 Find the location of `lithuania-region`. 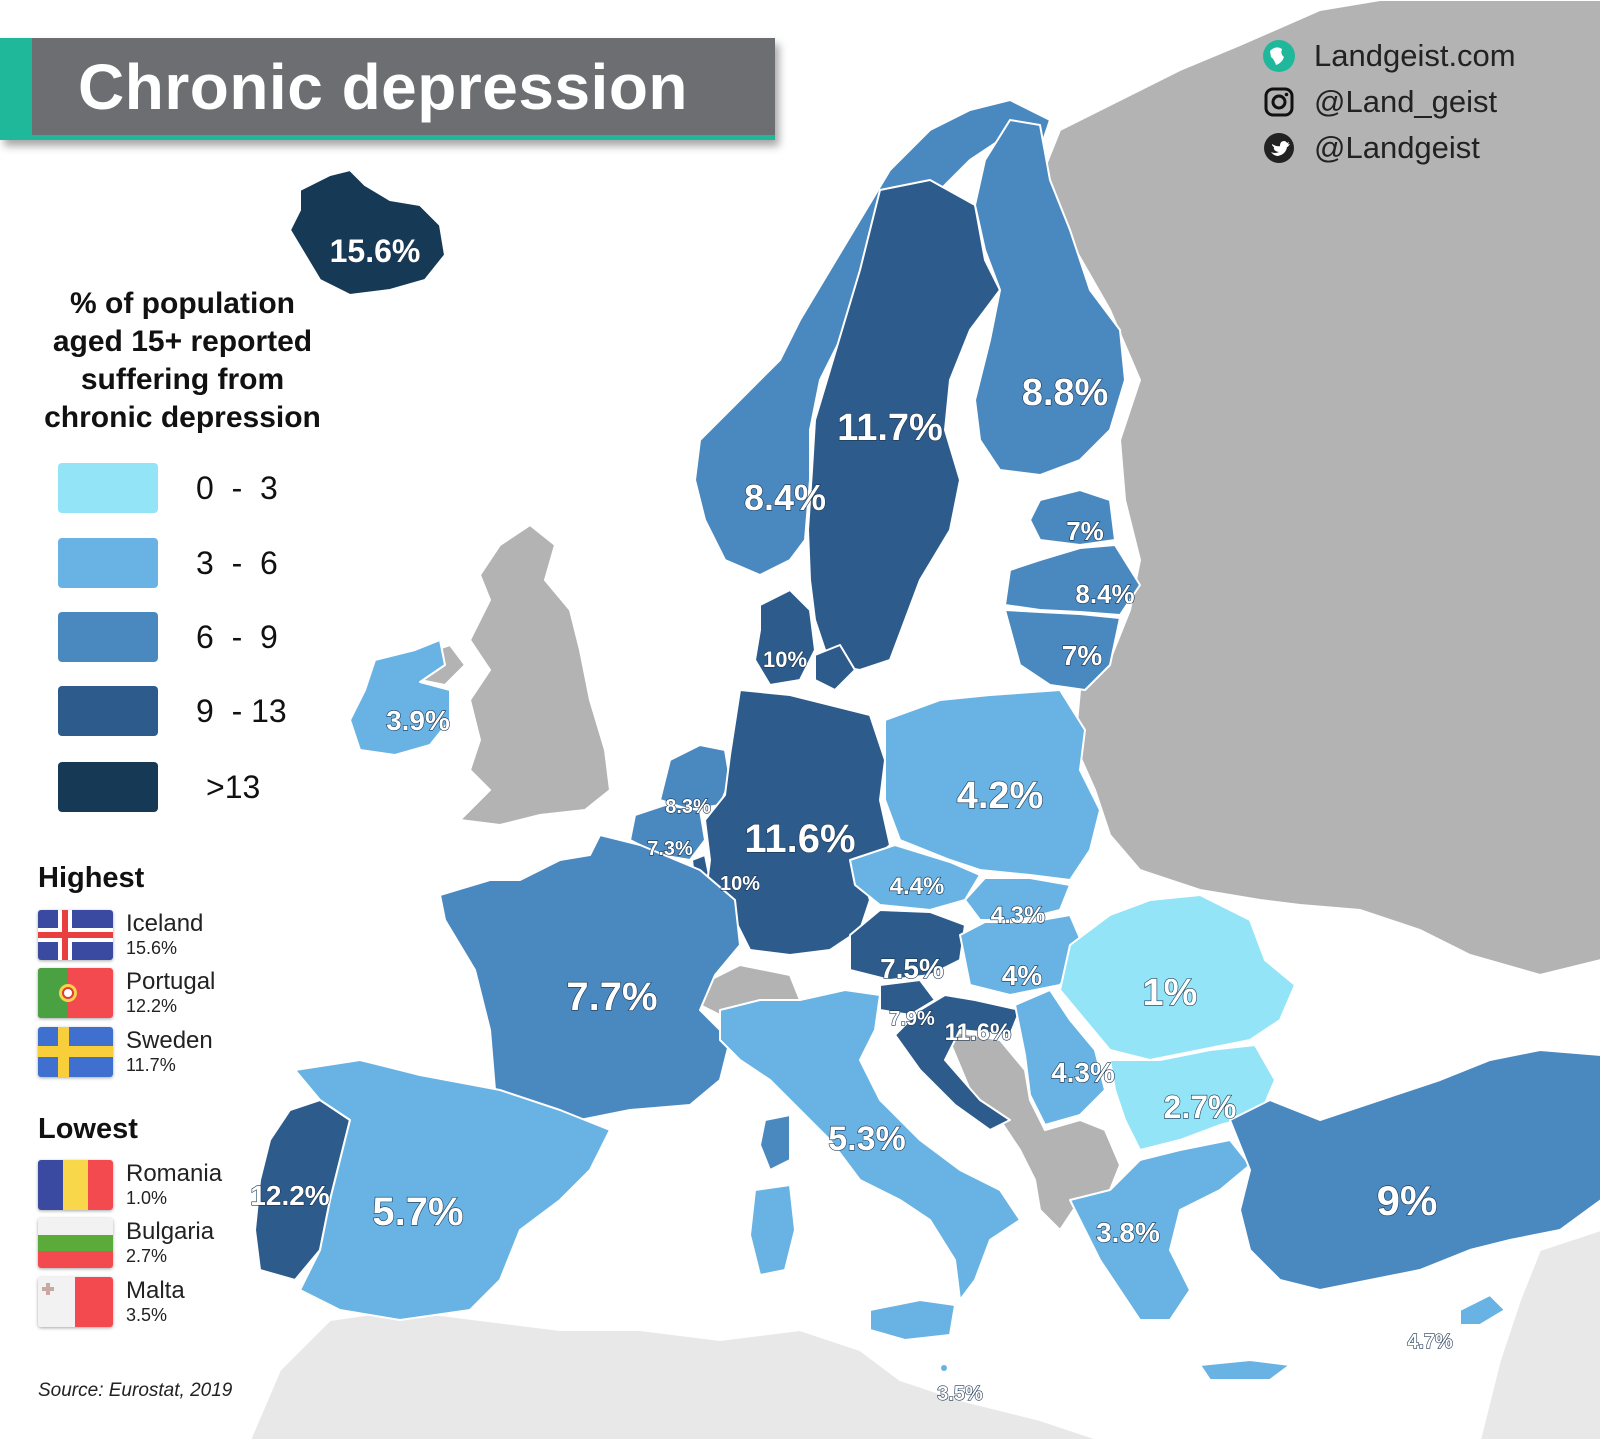

lithuania-region is located at coordinates (1062, 650).